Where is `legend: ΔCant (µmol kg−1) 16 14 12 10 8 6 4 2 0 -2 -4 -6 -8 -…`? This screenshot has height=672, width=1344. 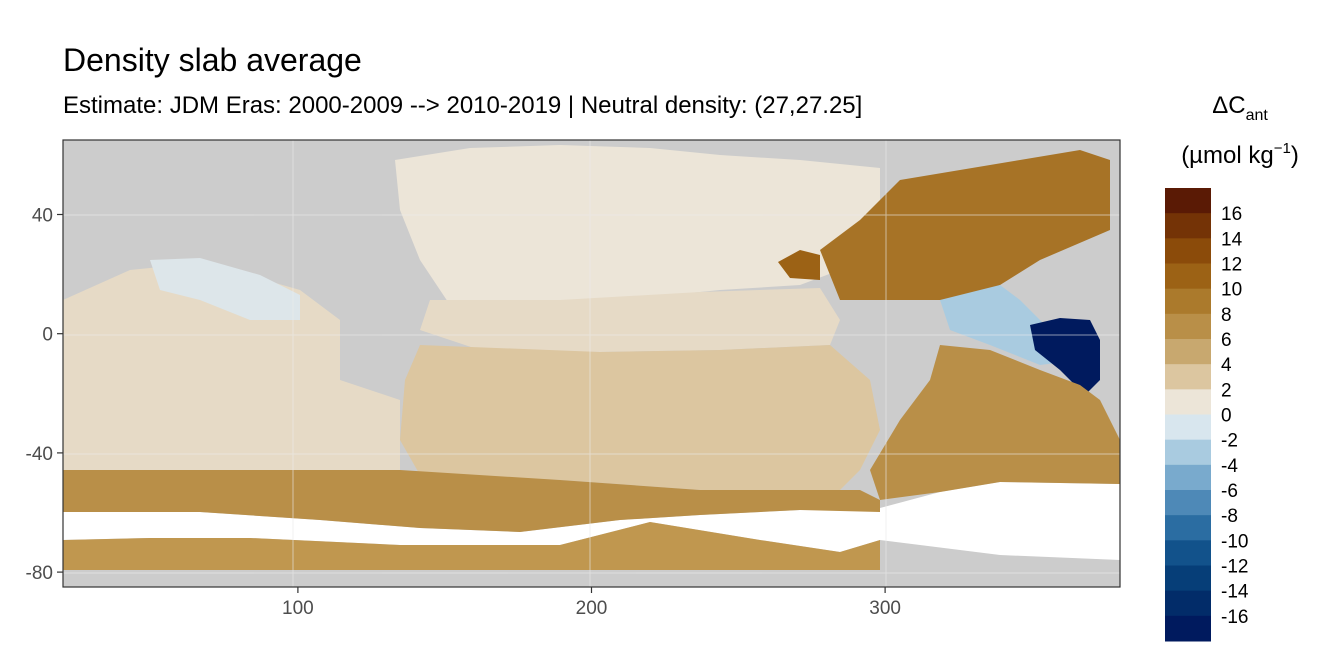
legend: ΔCant (µmol kg−1) 16 14 12 10 8 6 4 2 0 -2 -4 -6 -8 -… is located at coordinates (1232, 367).